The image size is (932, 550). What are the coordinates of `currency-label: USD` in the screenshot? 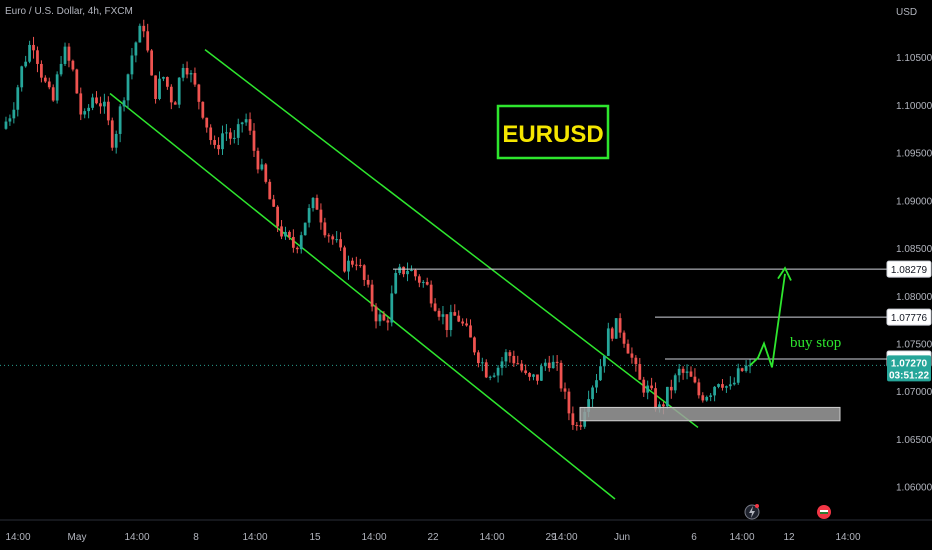 It's located at (906, 12).